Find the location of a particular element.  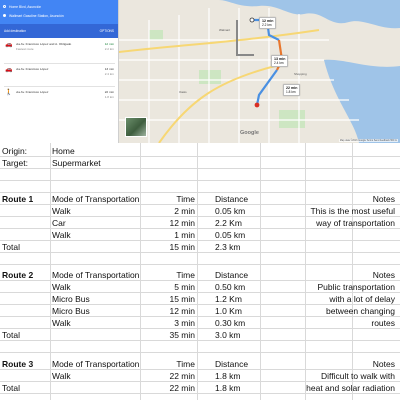

route-note-line: Public transportation is located at coordinates (356, 287).